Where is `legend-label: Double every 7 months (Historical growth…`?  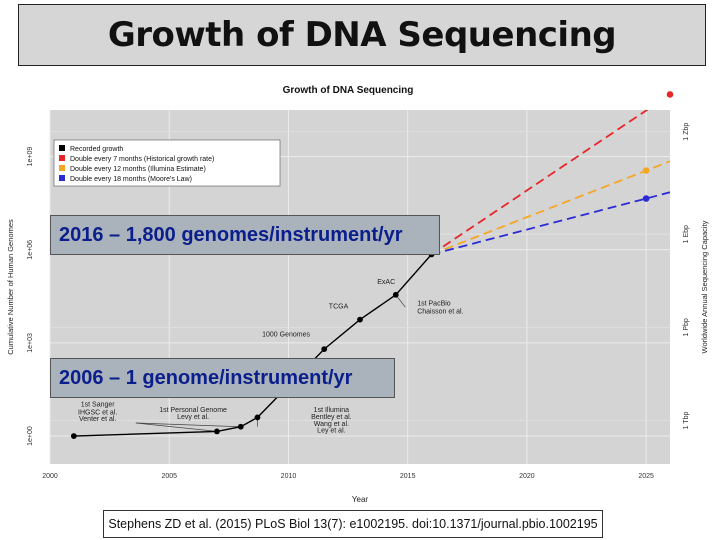
legend-label: Double every 7 months (Historical growth… is located at coordinates (142, 159).